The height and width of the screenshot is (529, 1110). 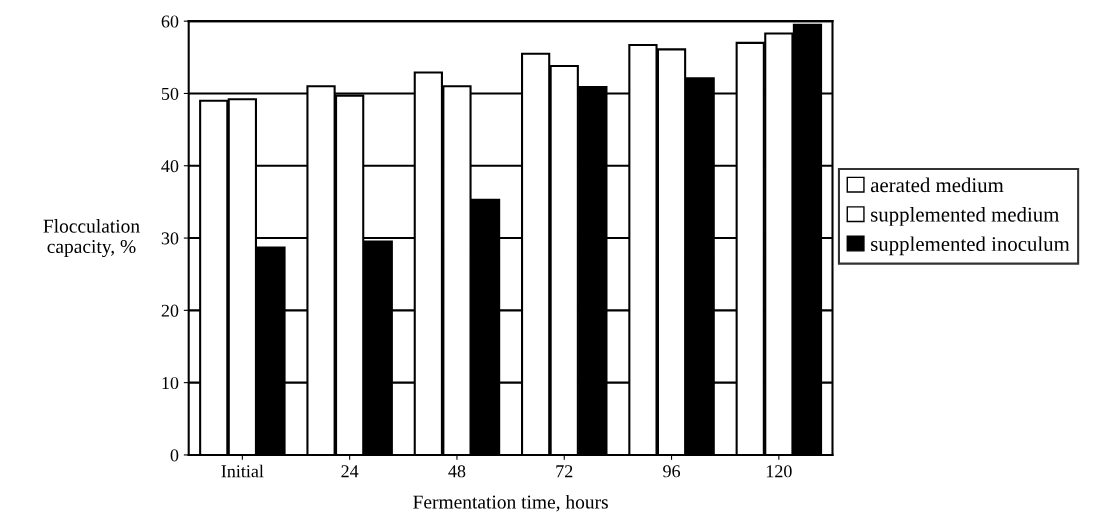 I want to click on x-tick-label: 48, so click(x=457, y=471).